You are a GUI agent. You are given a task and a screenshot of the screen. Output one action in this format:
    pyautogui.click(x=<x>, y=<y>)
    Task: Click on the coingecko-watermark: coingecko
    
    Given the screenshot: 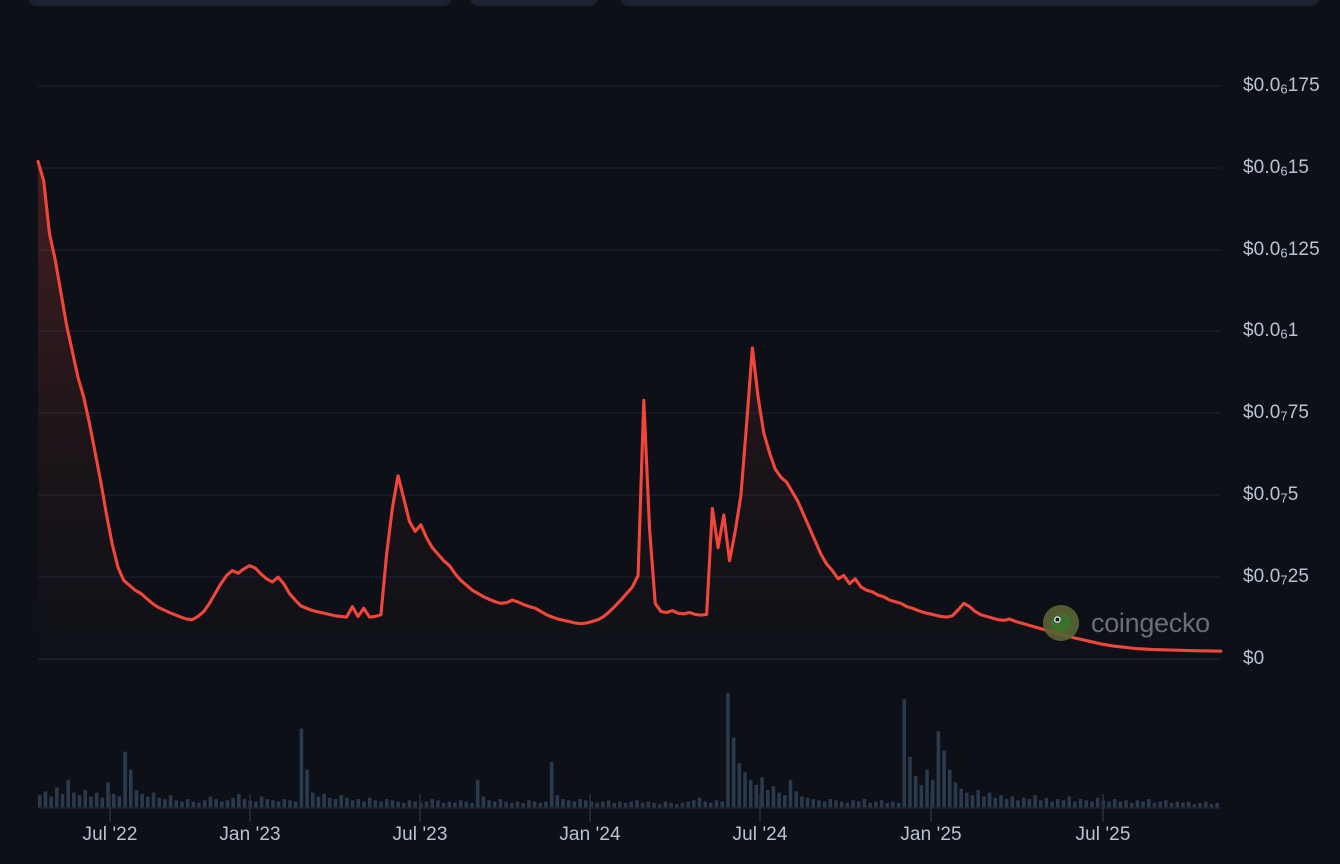 What is the action you would take?
    pyautogui.click(x=1126, y=623)
    